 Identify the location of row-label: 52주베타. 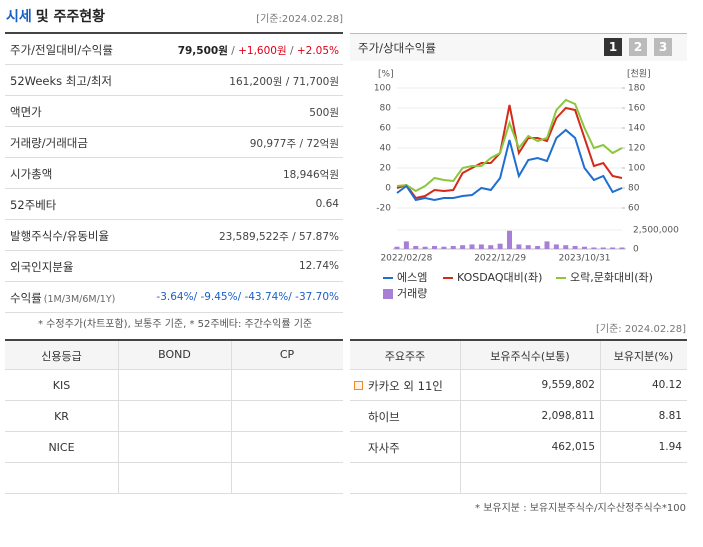
(33, 205).